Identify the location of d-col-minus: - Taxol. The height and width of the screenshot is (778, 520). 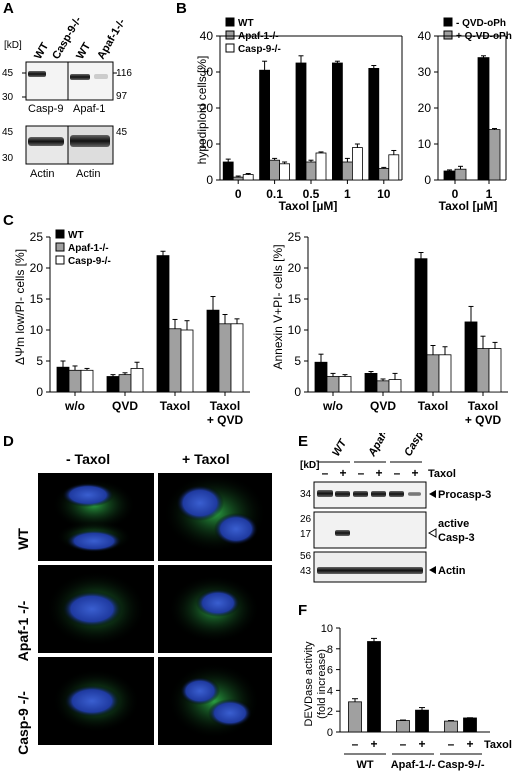
(88, 459).